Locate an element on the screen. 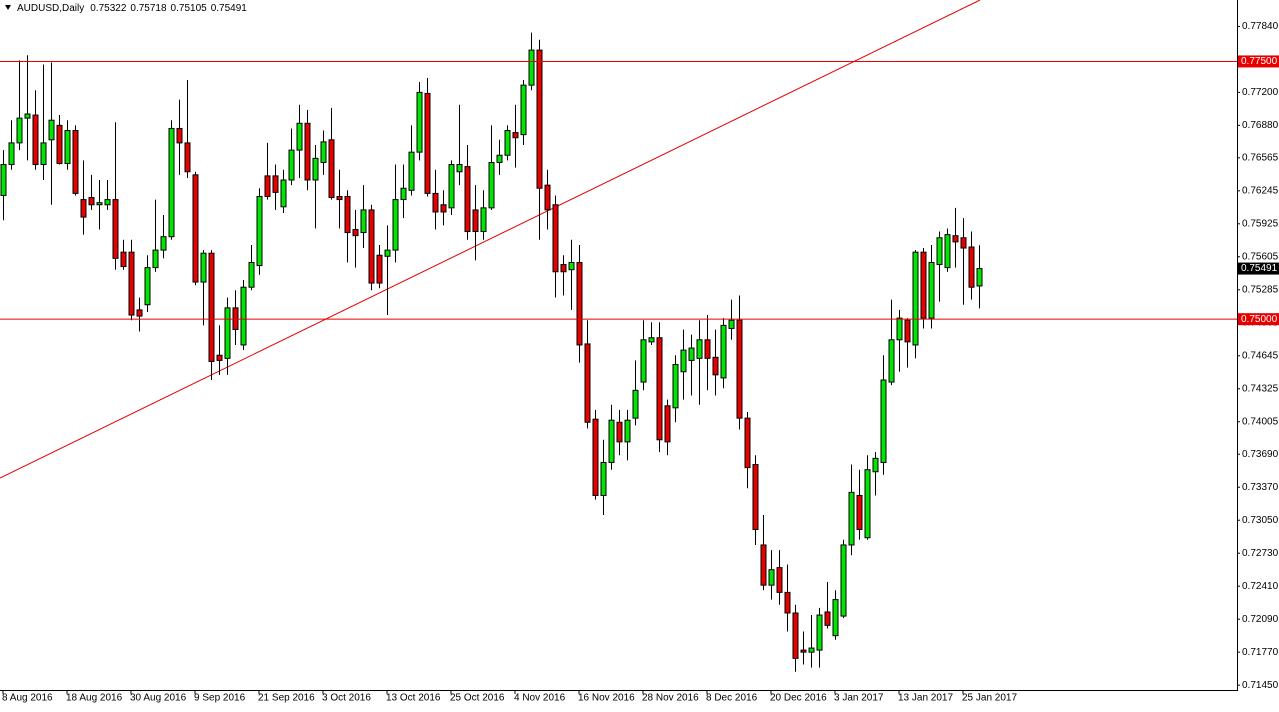 This screenshot has height=712, width=1279. y-tick-label: 0.75285 is located at coordinates (1260, 289).